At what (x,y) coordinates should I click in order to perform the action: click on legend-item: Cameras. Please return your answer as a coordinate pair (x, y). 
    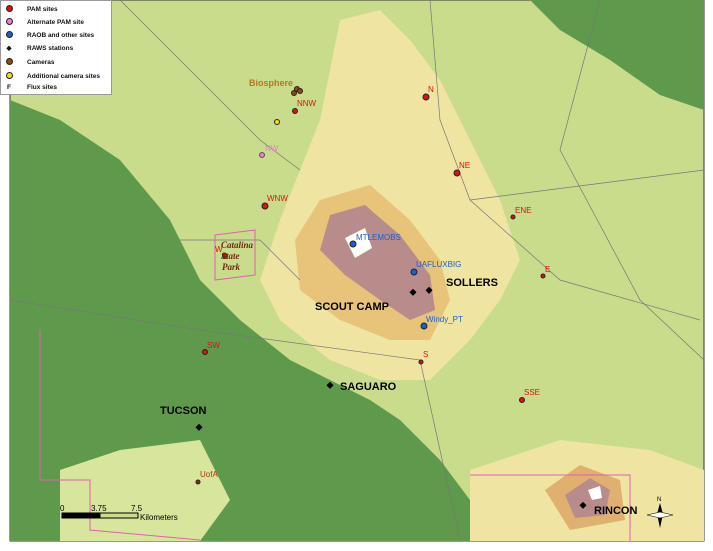
    Looking at the image, I should click on (29, 62).